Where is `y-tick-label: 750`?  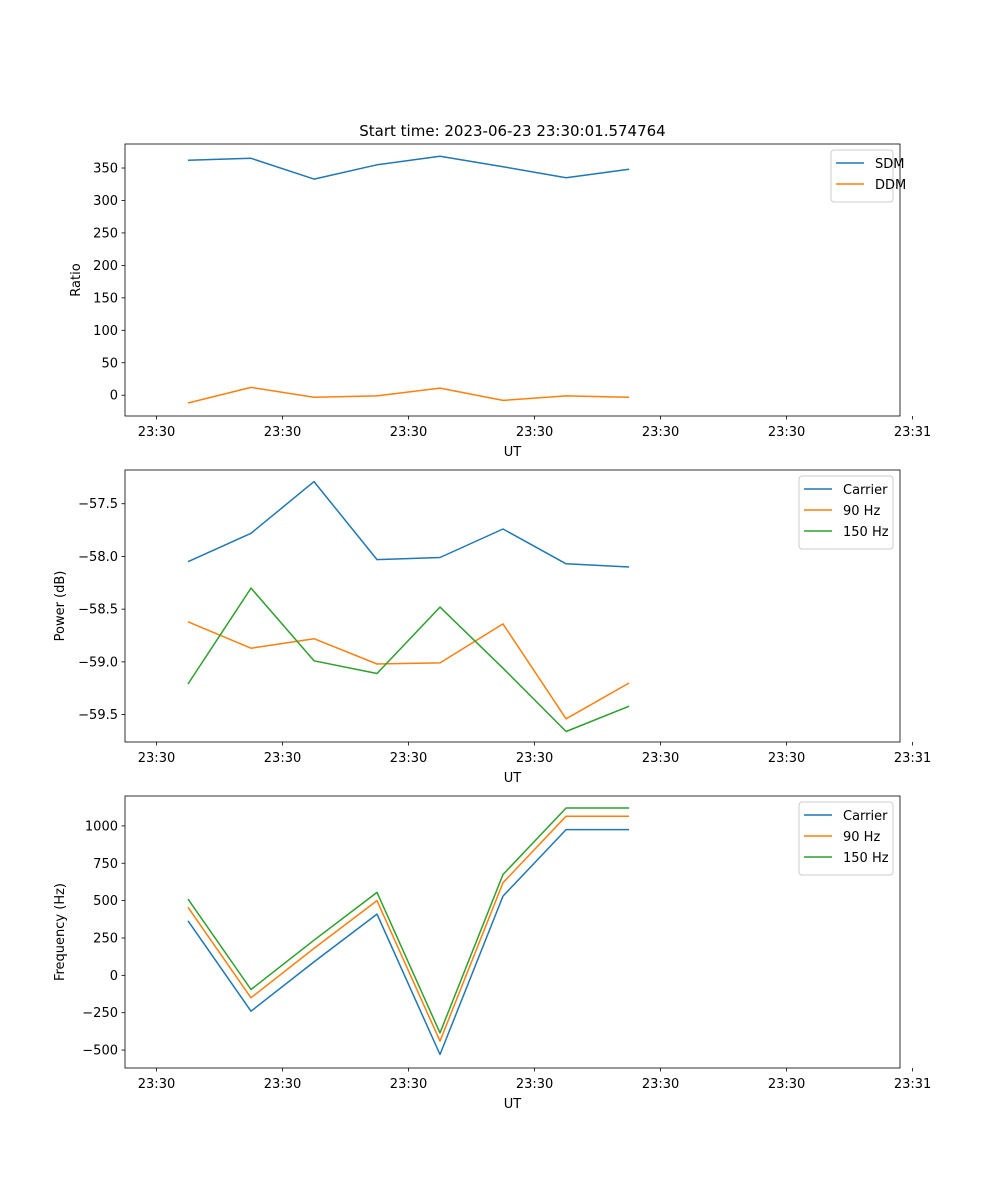
y-tick-label: 750 is located at coordinates (105, 864).